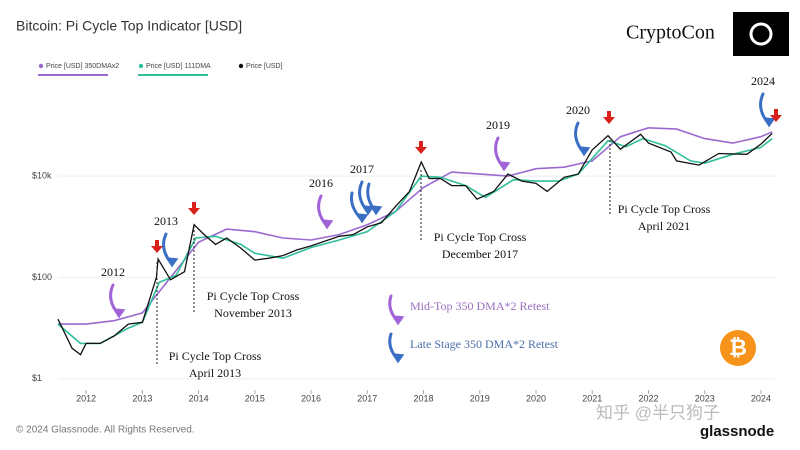 The height and width of the screenshot is (450, 800). Describe the element at coordinates (480, 306) in the screenshot. I see `arrow-legend-label: Mid-Top 350 DMA*2 Retest` at that location.